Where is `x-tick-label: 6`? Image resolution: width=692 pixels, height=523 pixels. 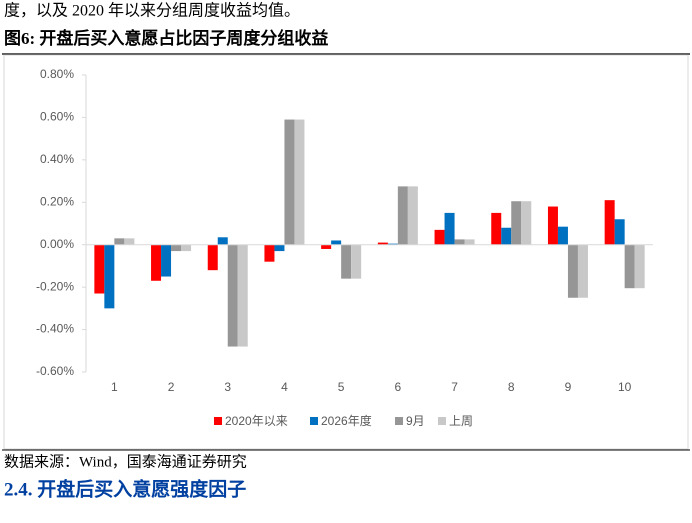 x-tick-label: 6 is located at coordinates (398, 387).